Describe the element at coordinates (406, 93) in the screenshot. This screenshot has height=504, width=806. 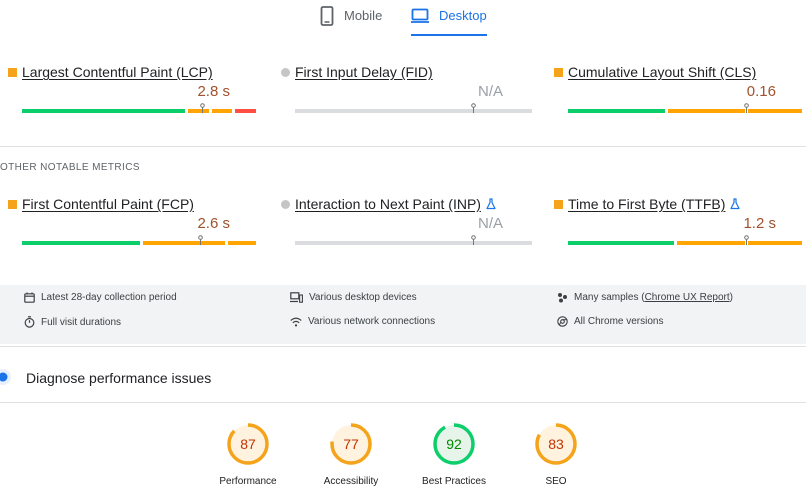
I see `metric-fid: First Input Delay (FID) N/A` at that location.